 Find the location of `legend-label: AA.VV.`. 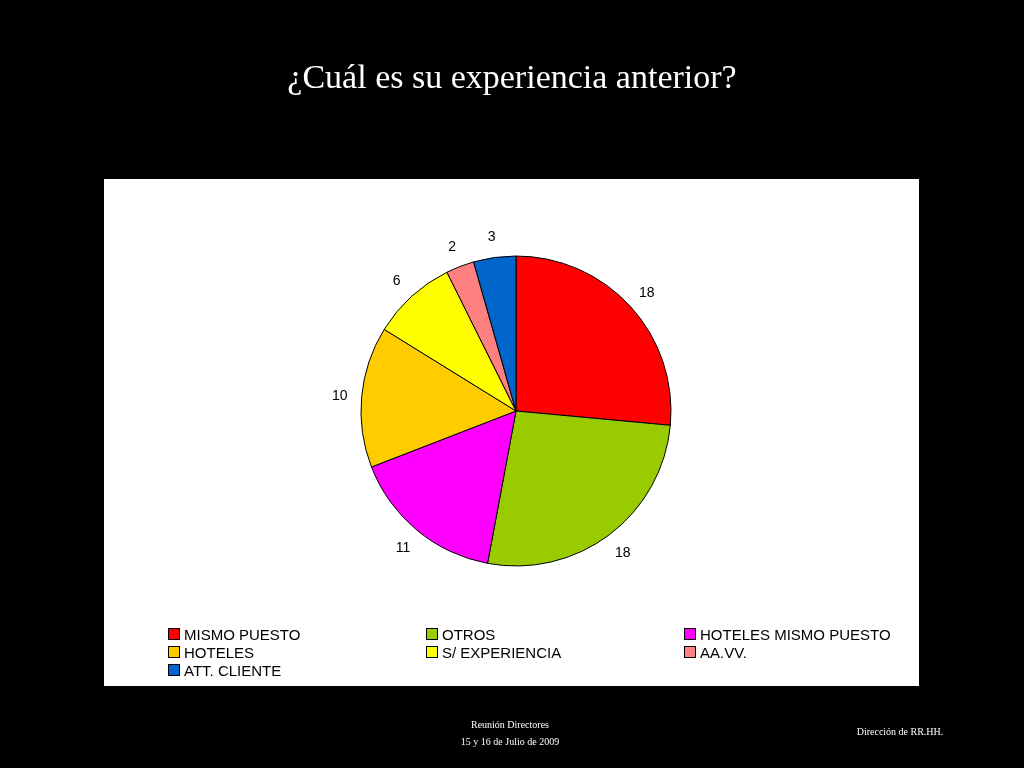

legend-label: AA.VV. is located at coordinates (723, 652).